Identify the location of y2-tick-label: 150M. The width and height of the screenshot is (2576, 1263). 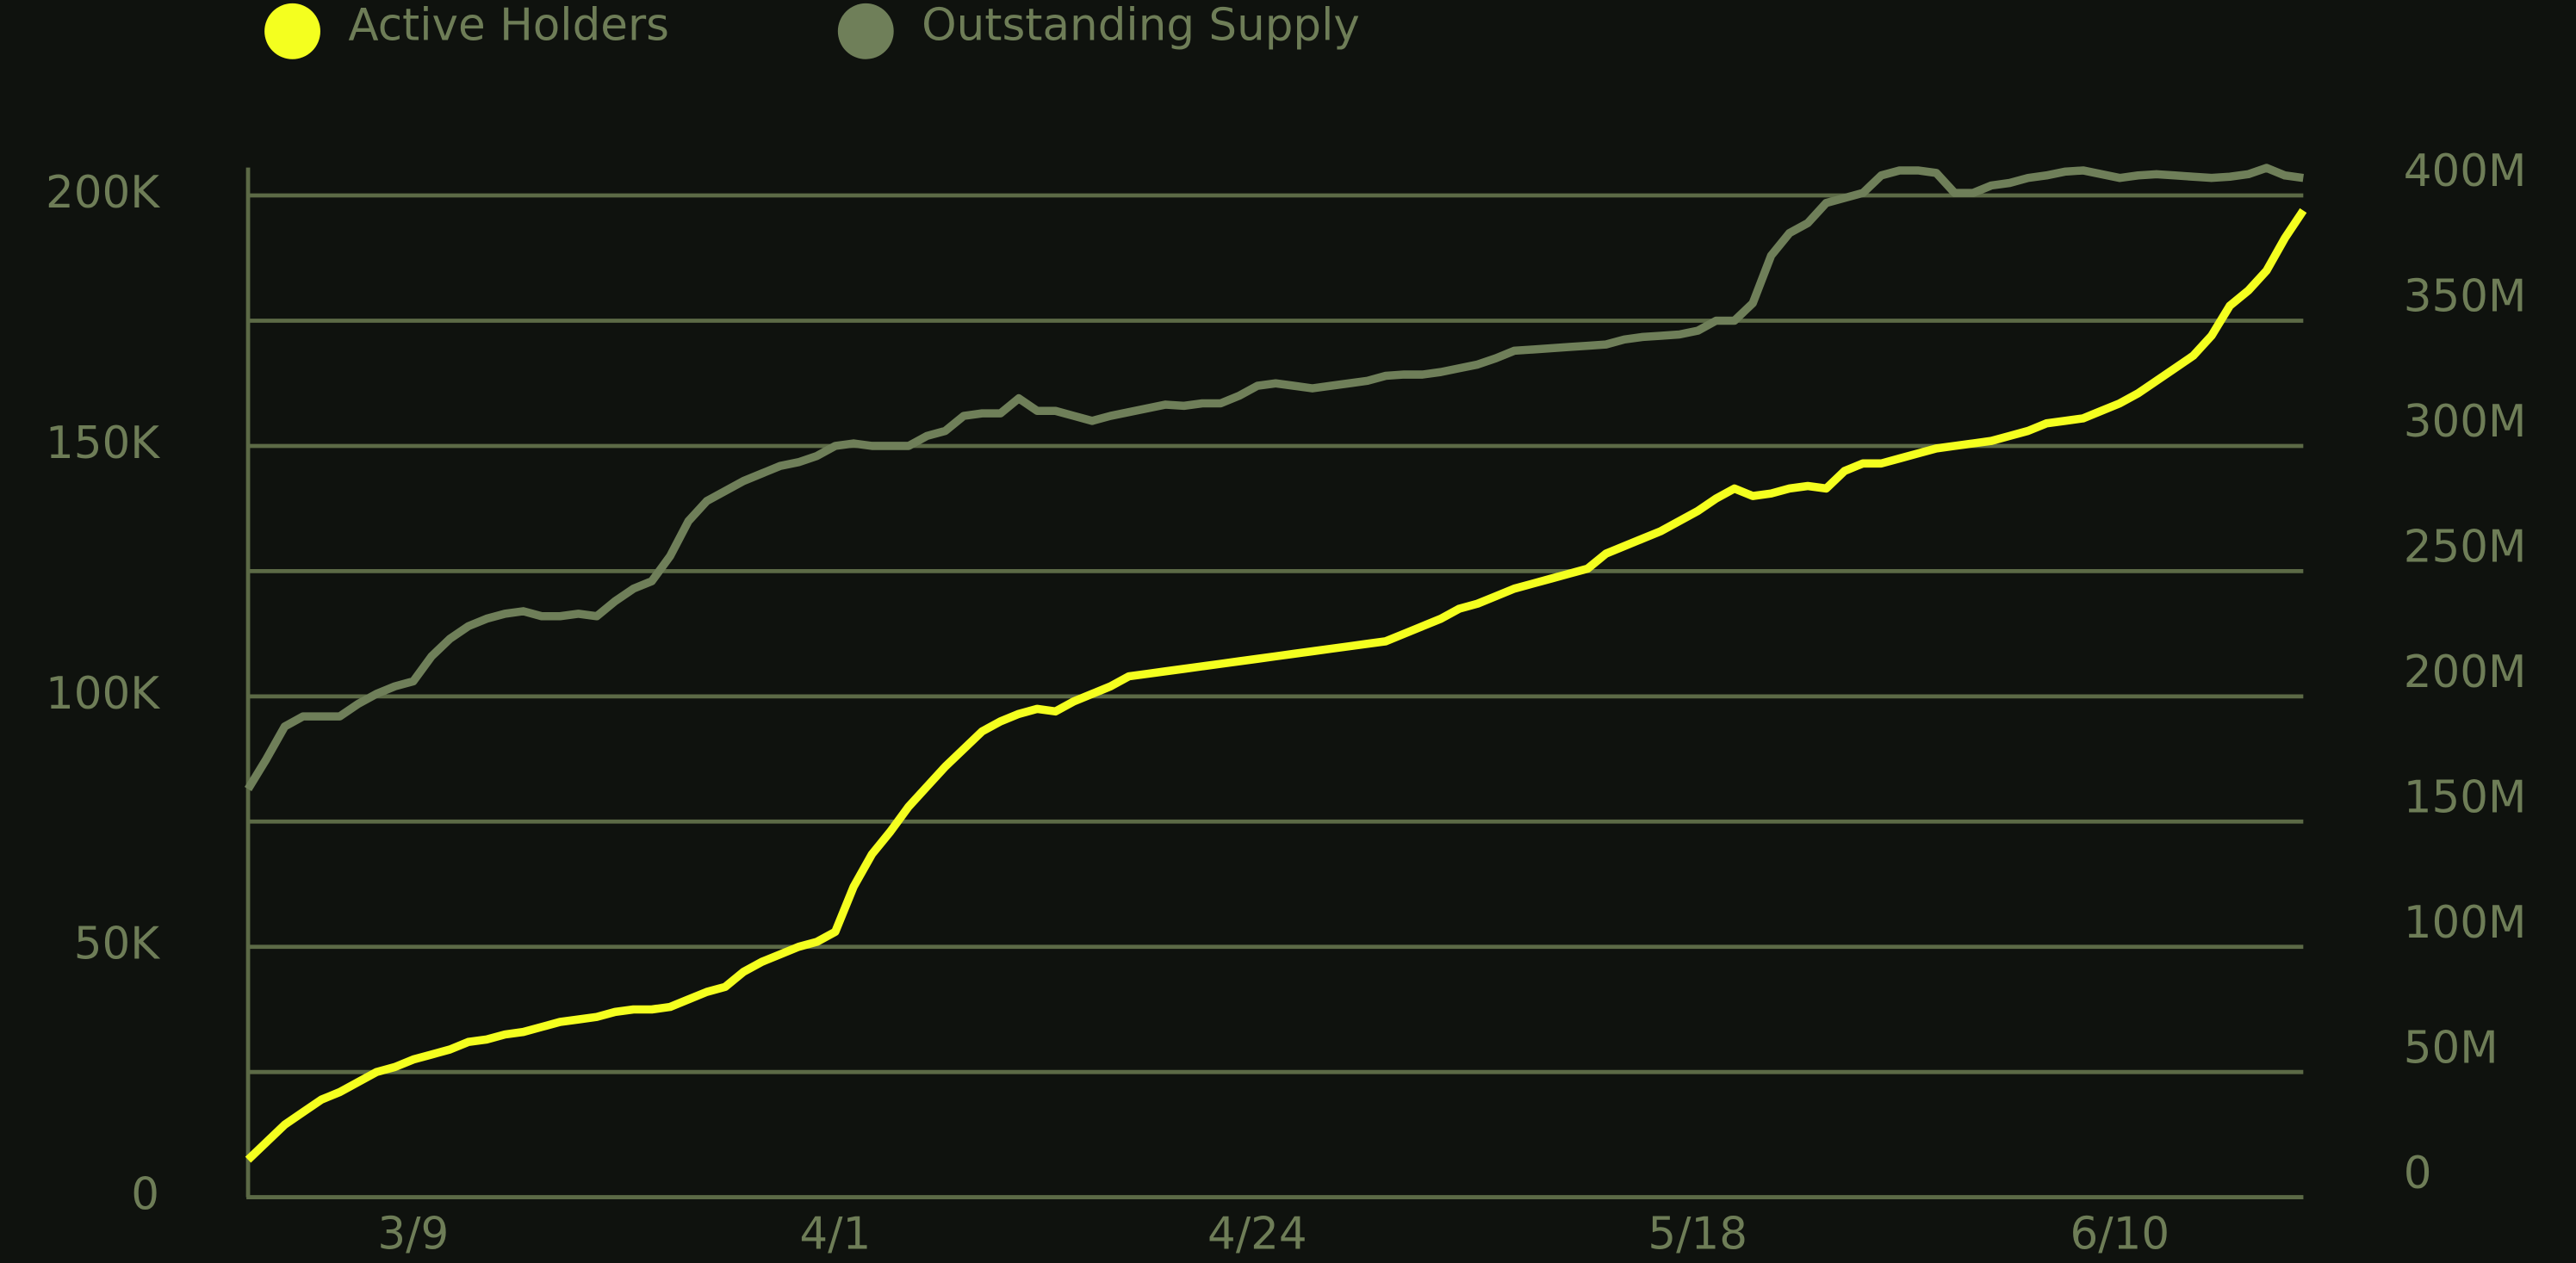
(2466, 797).